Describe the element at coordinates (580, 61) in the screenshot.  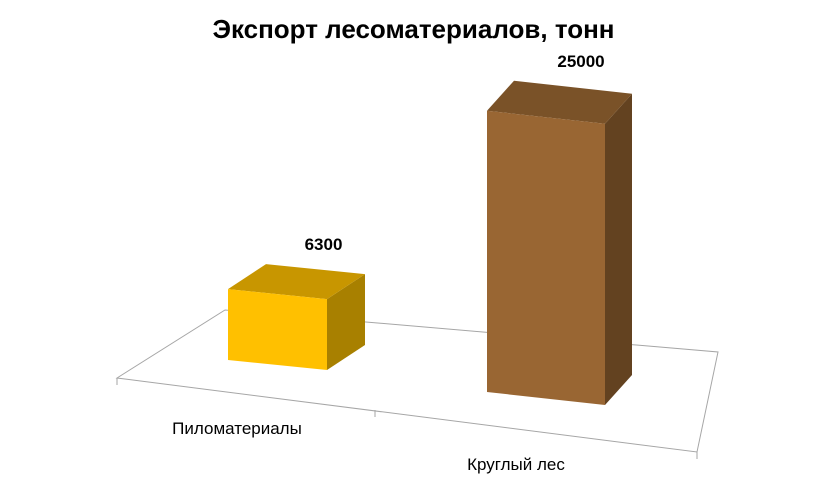
I see `data-label-1: 25000` at that location.